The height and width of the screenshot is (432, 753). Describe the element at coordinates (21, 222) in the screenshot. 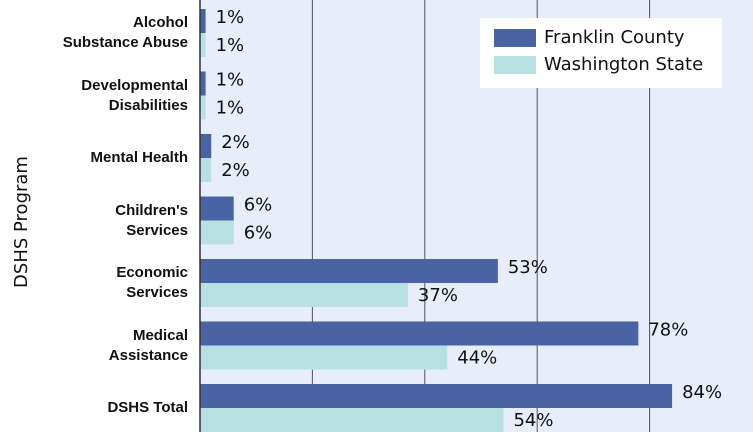

I see `y-axis-label: DSHS Program` at that location.